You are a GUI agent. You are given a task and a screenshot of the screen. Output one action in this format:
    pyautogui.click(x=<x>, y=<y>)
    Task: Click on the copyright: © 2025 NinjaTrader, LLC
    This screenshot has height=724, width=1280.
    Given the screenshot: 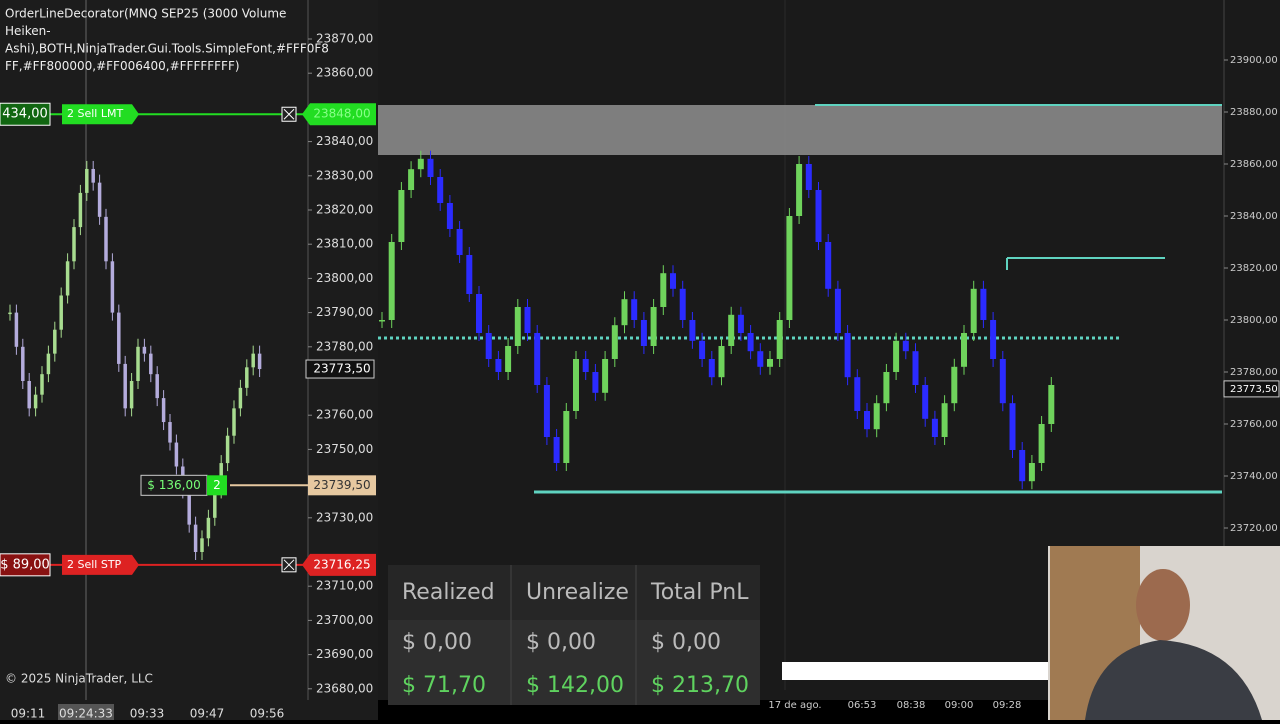 What is the action you would take?
    pyautogui.click(x=79, y=679)
    